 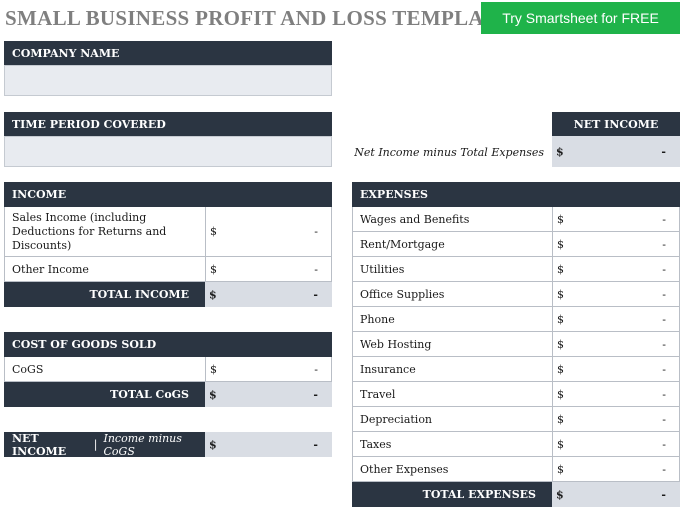 I want to click on table-row: Phone $ -, so click(x=516, y=319).